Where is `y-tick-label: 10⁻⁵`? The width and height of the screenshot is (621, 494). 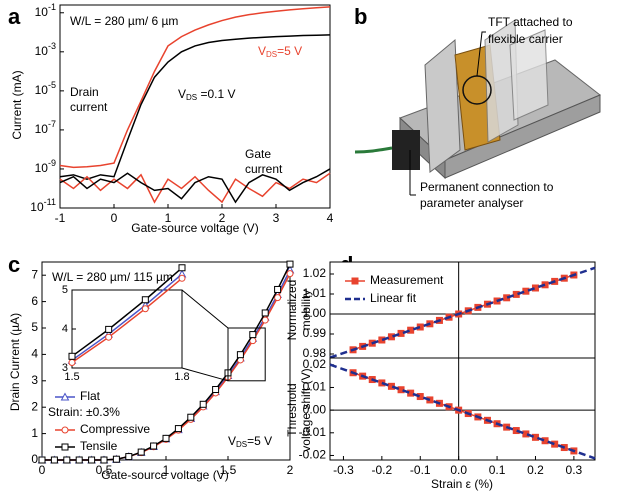
y-tick-label: 10⁻⁵ is located at coordinates (45, 88).